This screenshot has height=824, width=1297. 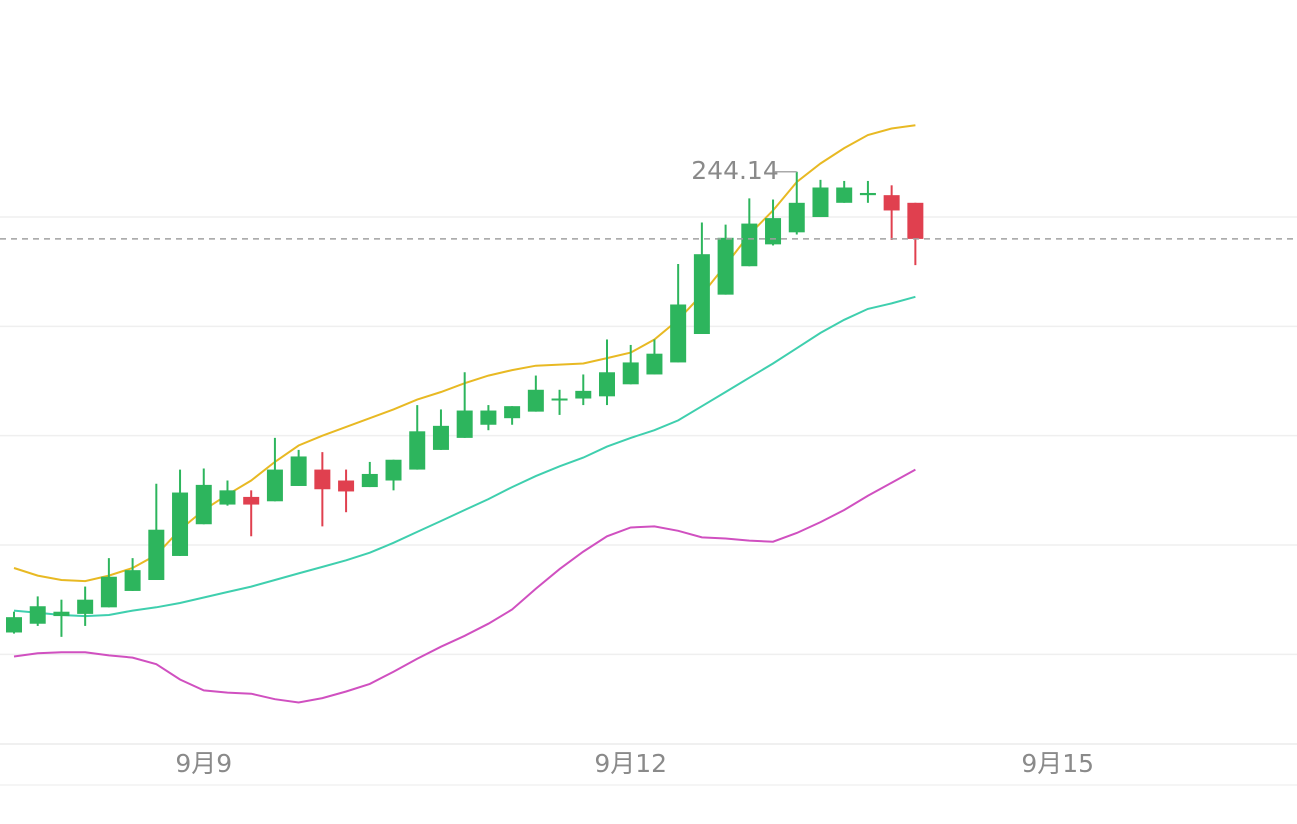 What do you see at coordinates (203, 763) in the screenshot?
I see `x-tick-label: 9月9` at bounding box center [203, 763].